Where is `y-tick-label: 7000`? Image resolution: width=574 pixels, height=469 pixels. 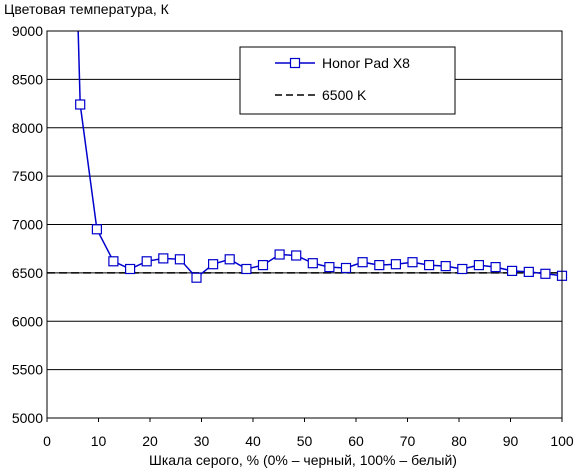
y-tick-label: 7000 is located at coordinates (27, 225).